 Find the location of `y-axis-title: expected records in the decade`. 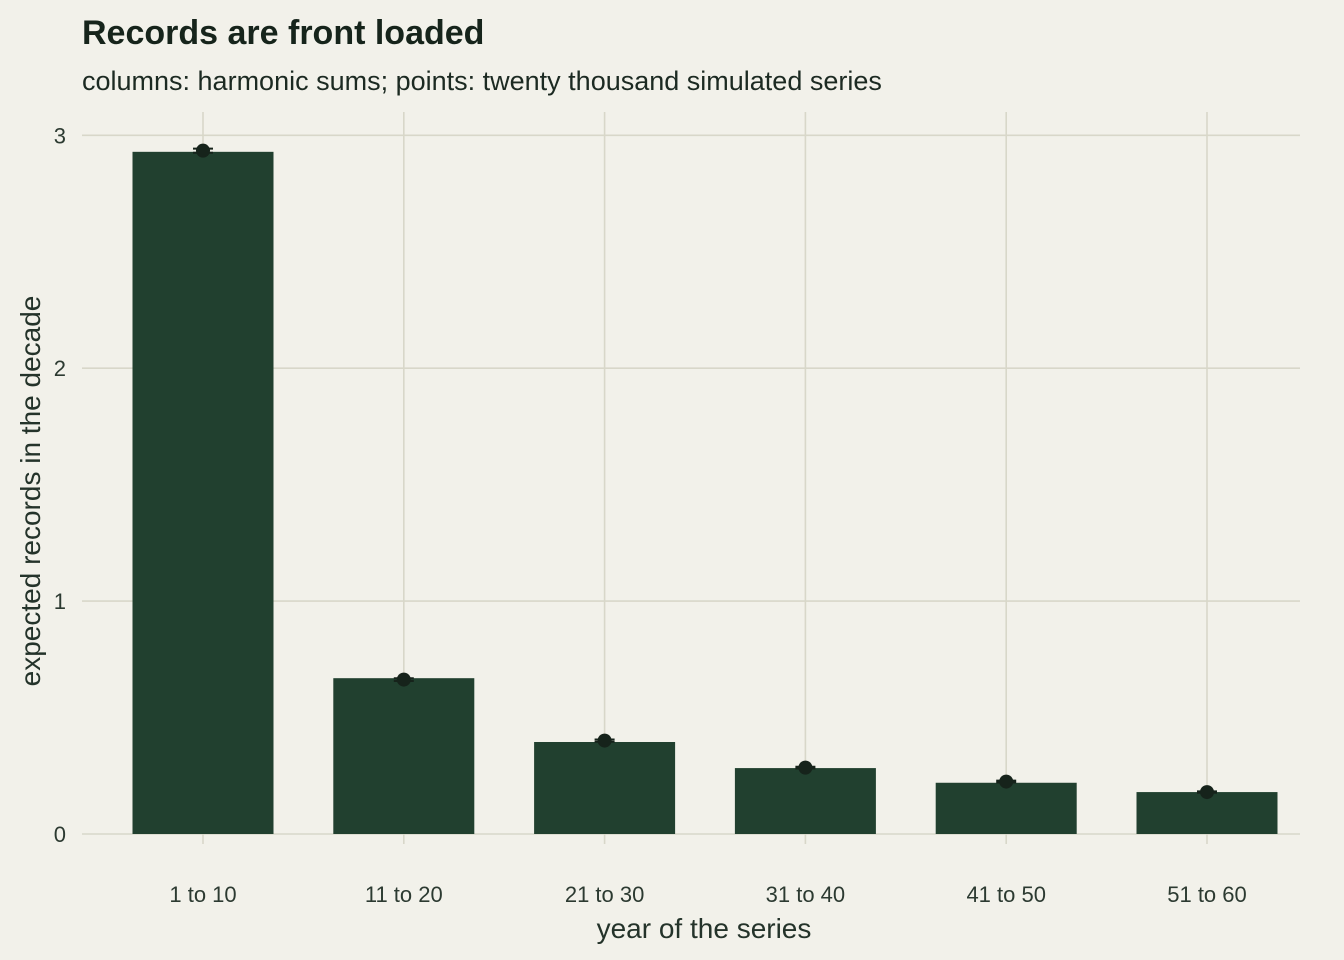

y-axis-title: expected records in the decade is located at coordinates (30, 491).